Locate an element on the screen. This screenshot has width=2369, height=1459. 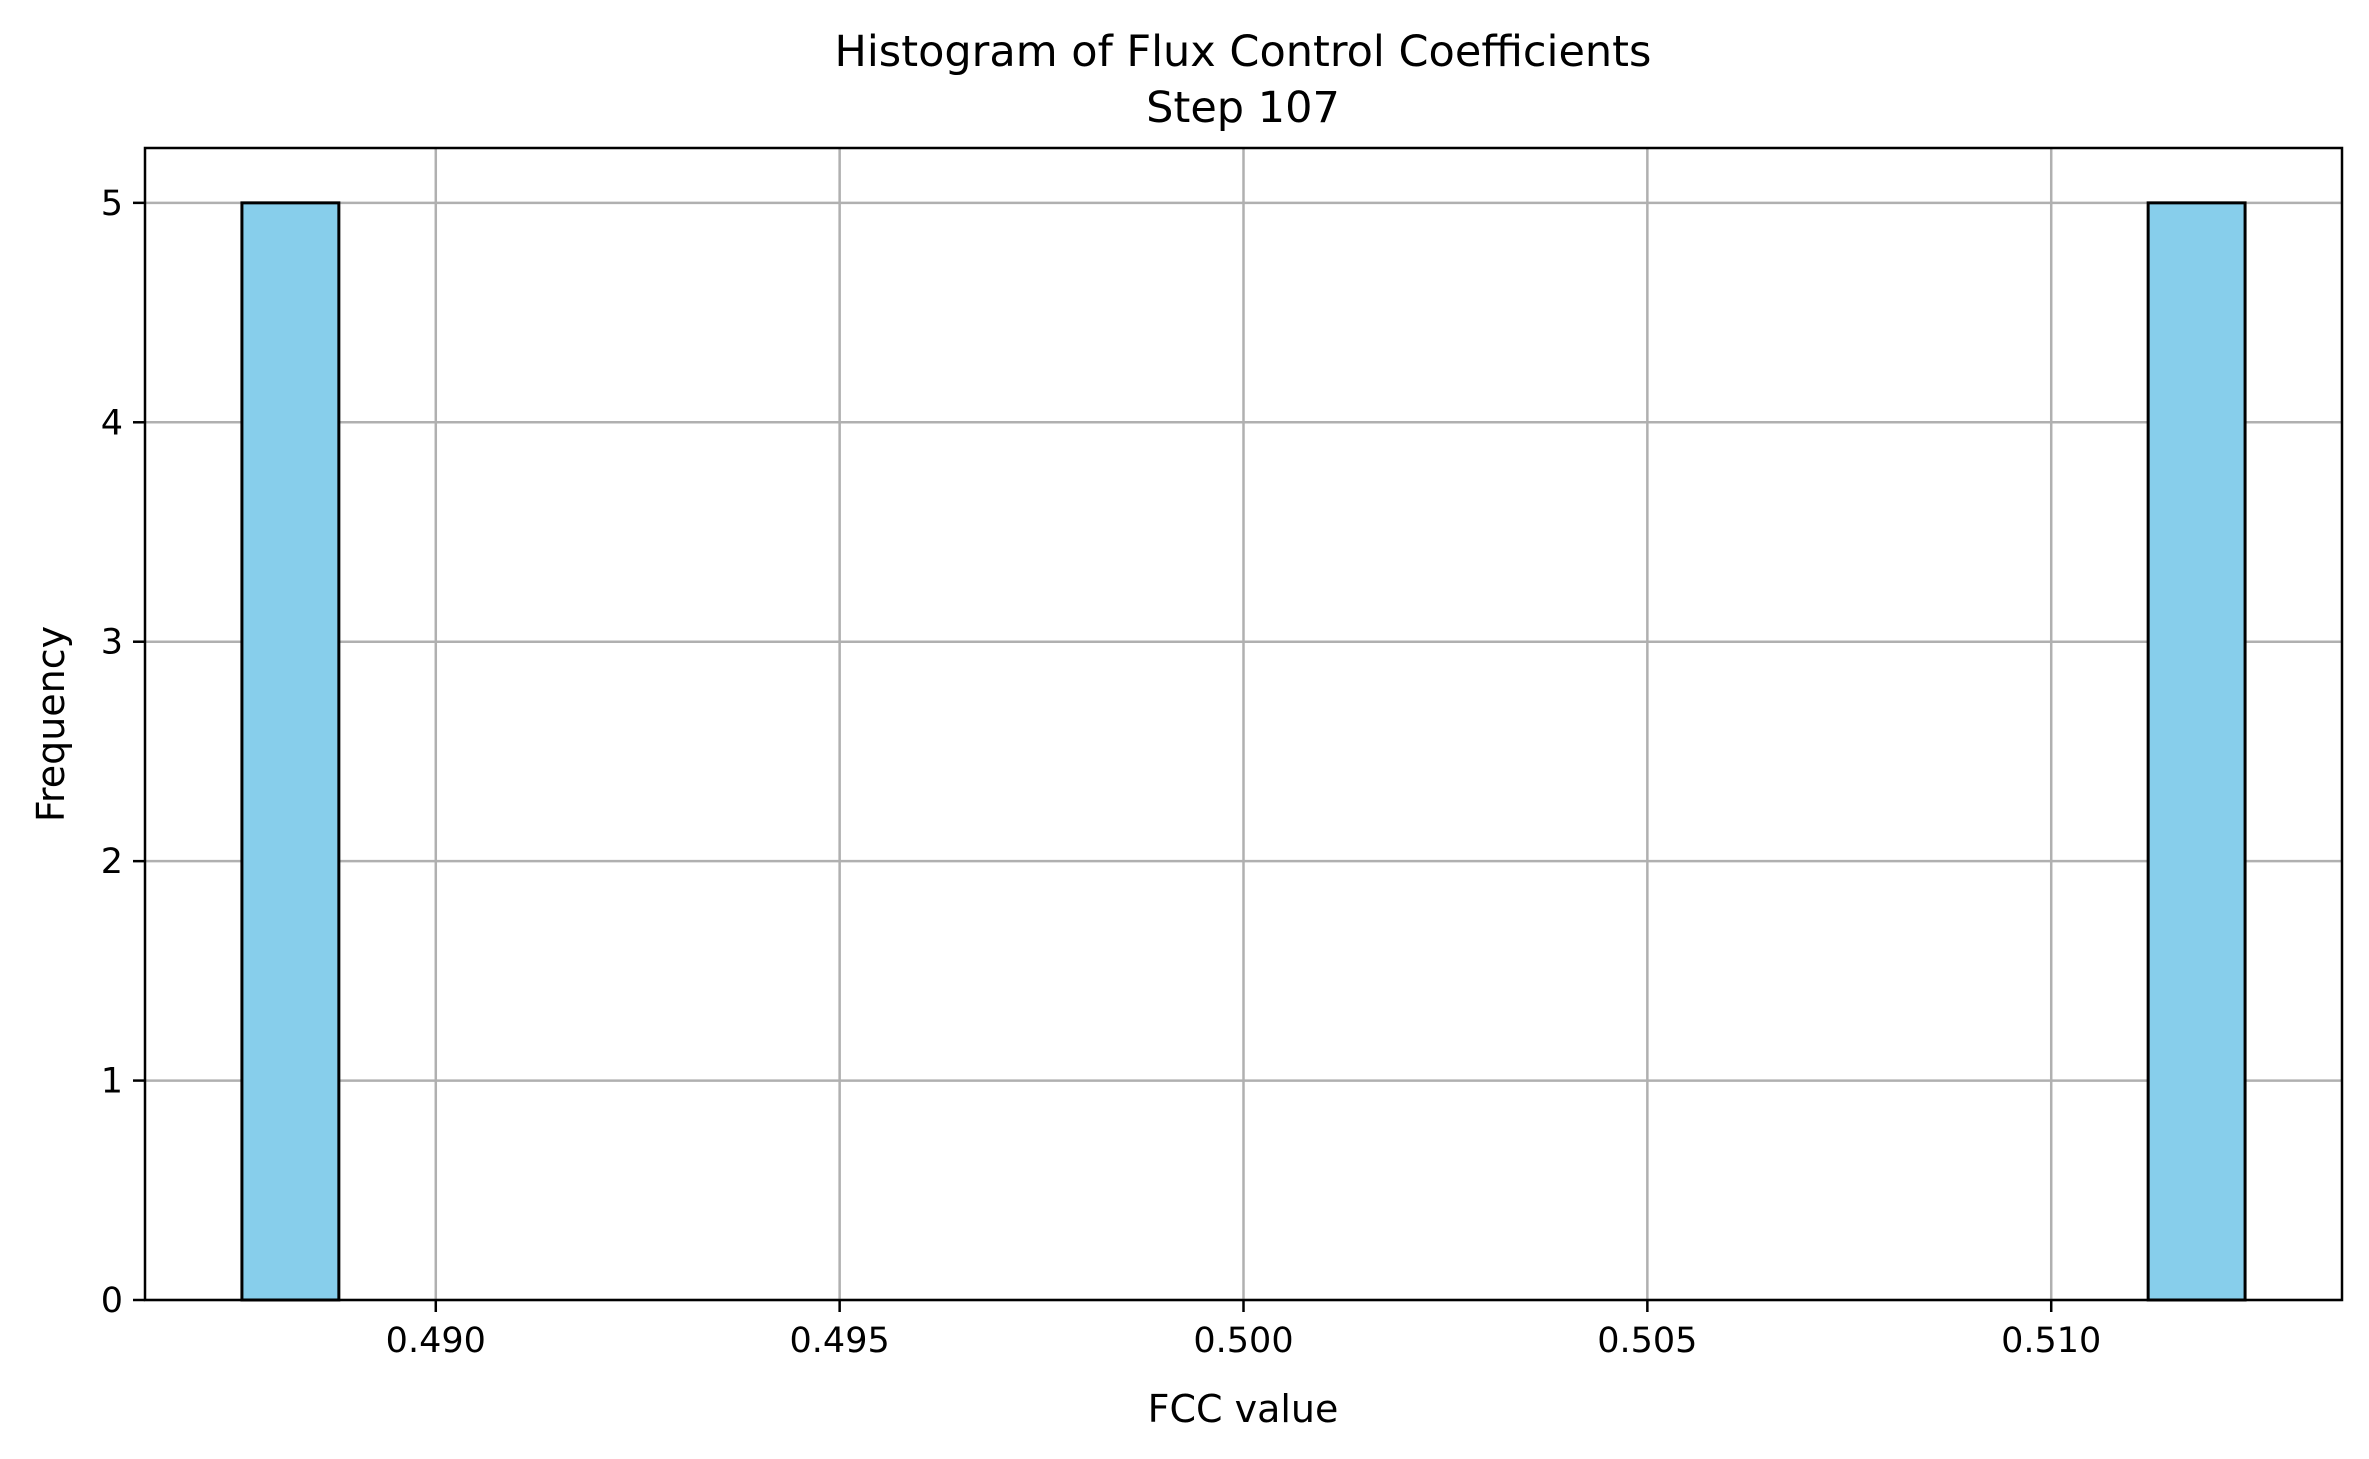
x-axis-label: FCC value is located at coordinates (1243, 1409).